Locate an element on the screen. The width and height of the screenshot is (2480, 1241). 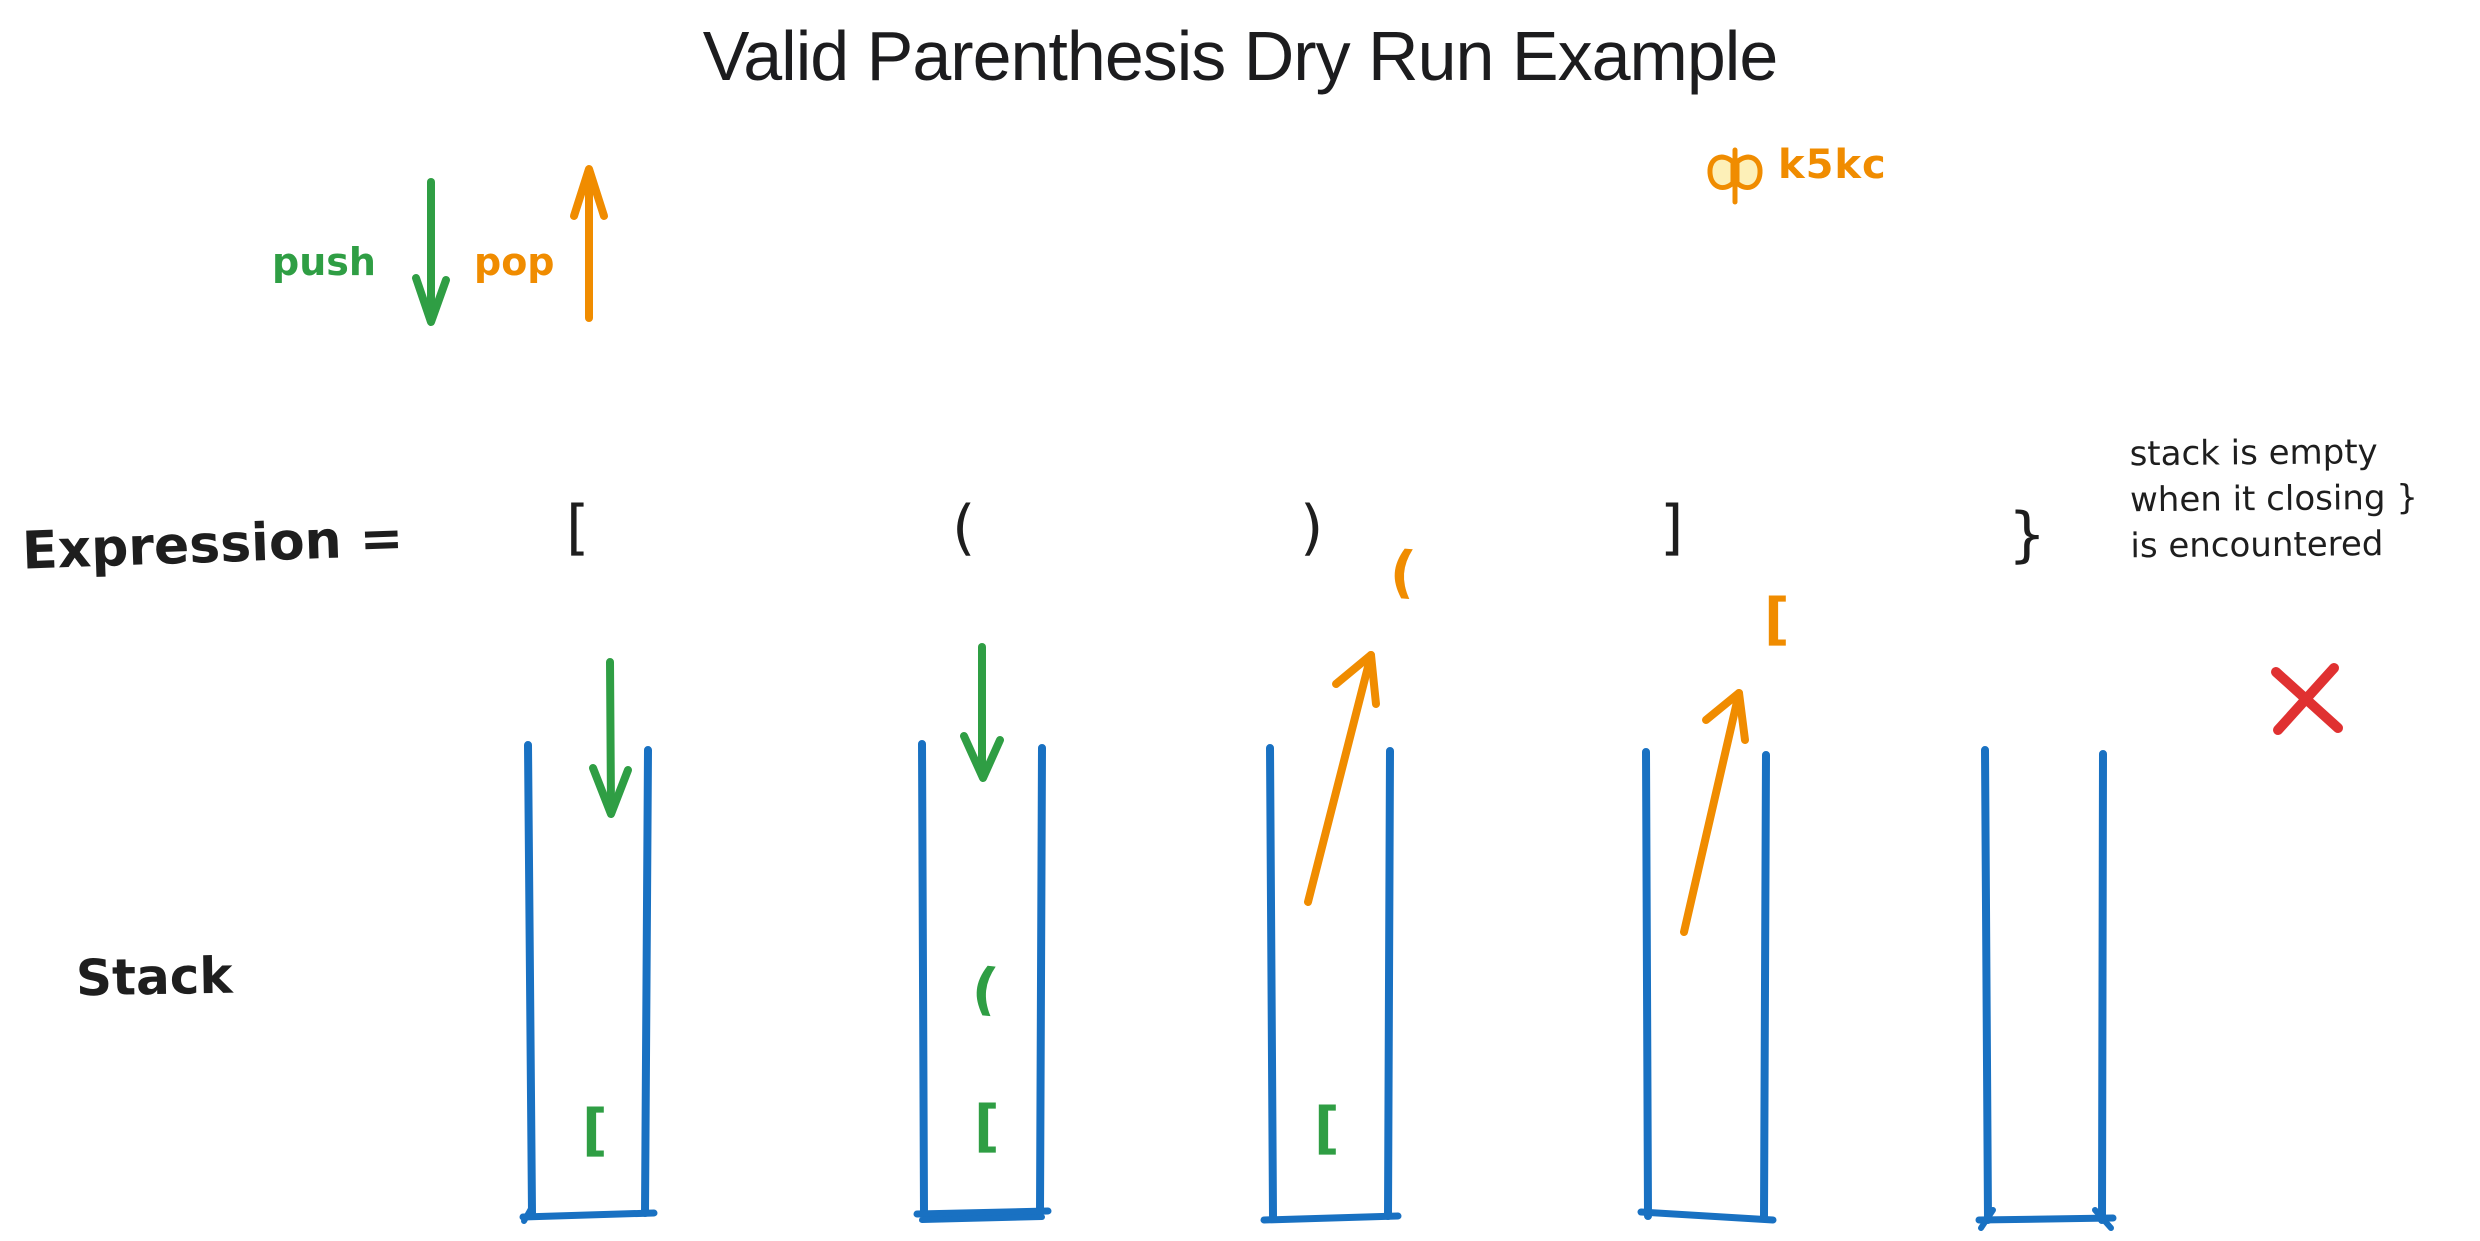
note-line-1: stack is empty is located at coordinates (2253, 453).